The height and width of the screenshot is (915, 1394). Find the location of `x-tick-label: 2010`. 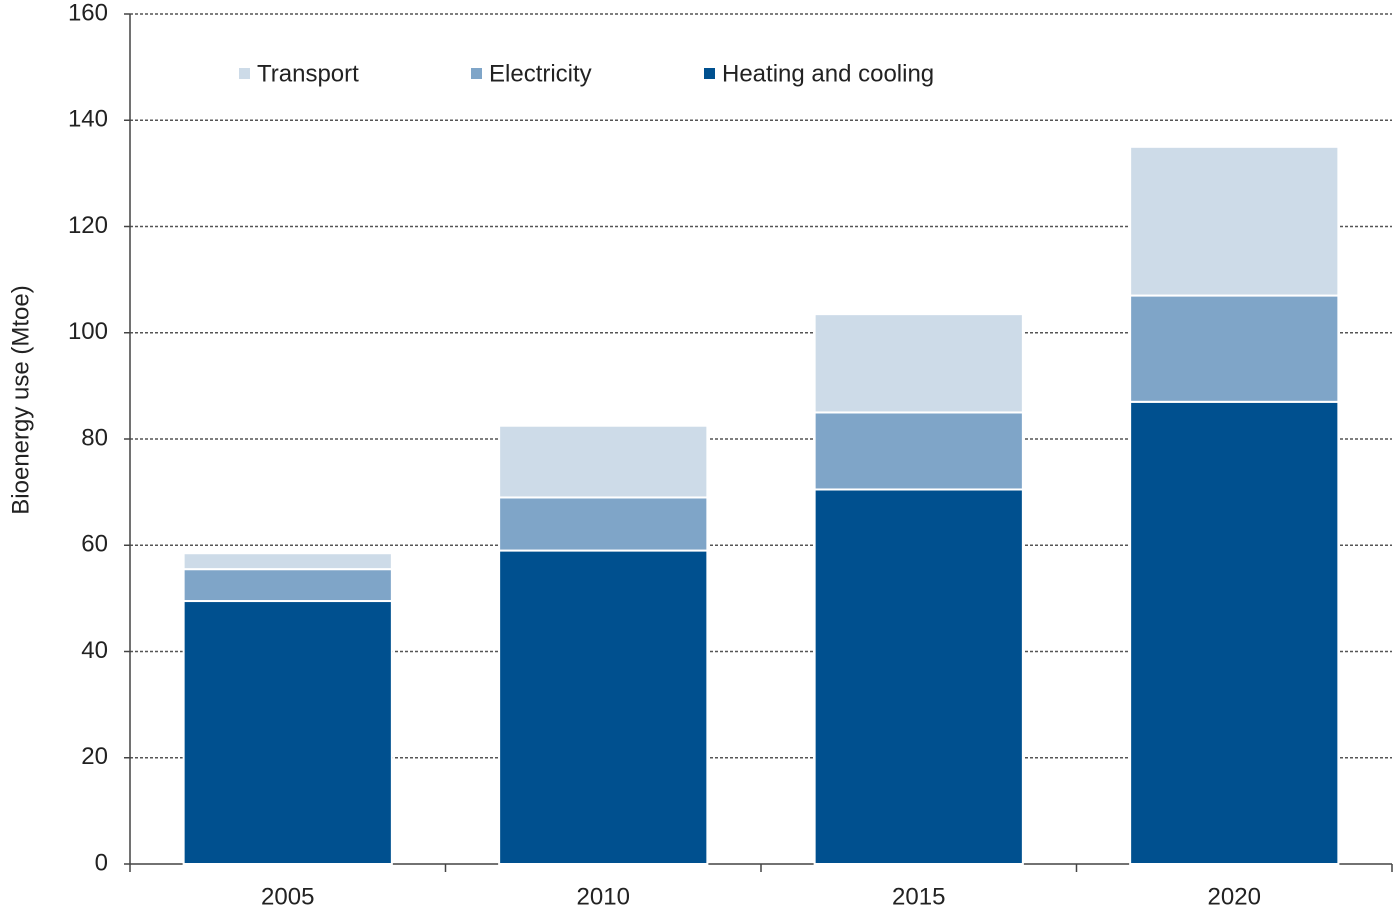

x-tick-label: 2010 is located at coordinates (603, 896).